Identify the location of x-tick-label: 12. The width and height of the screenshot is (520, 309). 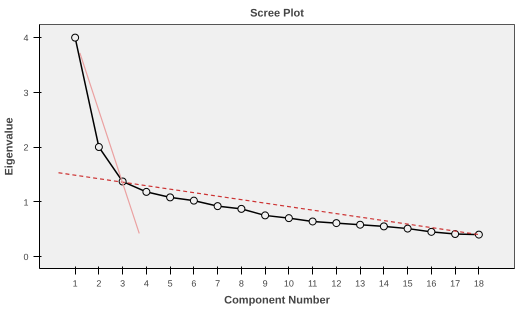
(336, 283).